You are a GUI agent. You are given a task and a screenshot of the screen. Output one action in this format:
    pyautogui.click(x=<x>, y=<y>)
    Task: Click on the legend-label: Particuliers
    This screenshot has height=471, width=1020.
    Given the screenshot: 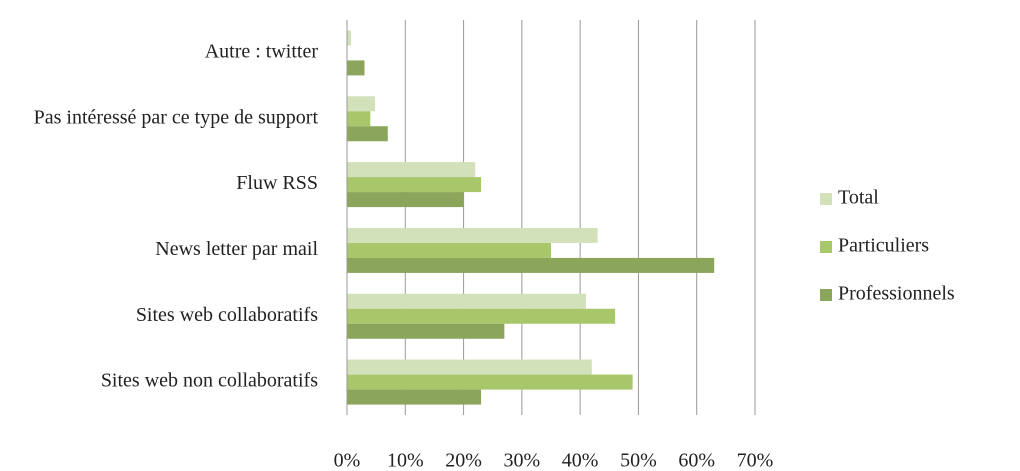 What is the action you would take?
    pyautogui.click(x=883, y=246)
    